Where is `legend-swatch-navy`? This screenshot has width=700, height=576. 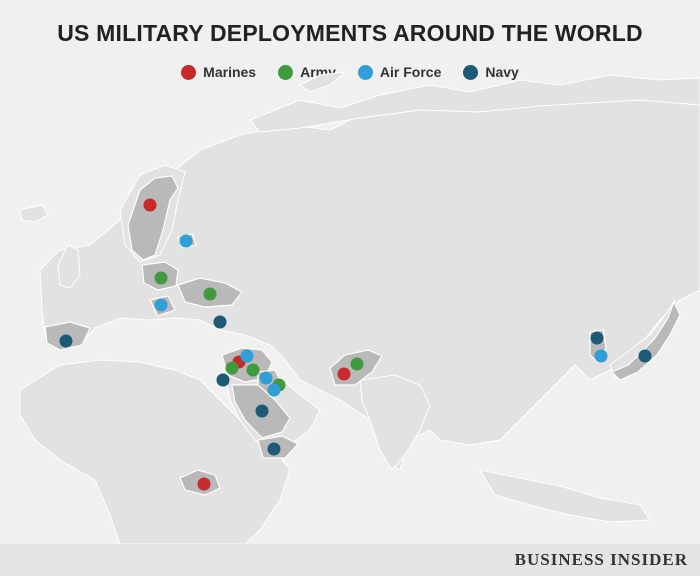
legend-swatch-navy is located at coordinates (471, 72).